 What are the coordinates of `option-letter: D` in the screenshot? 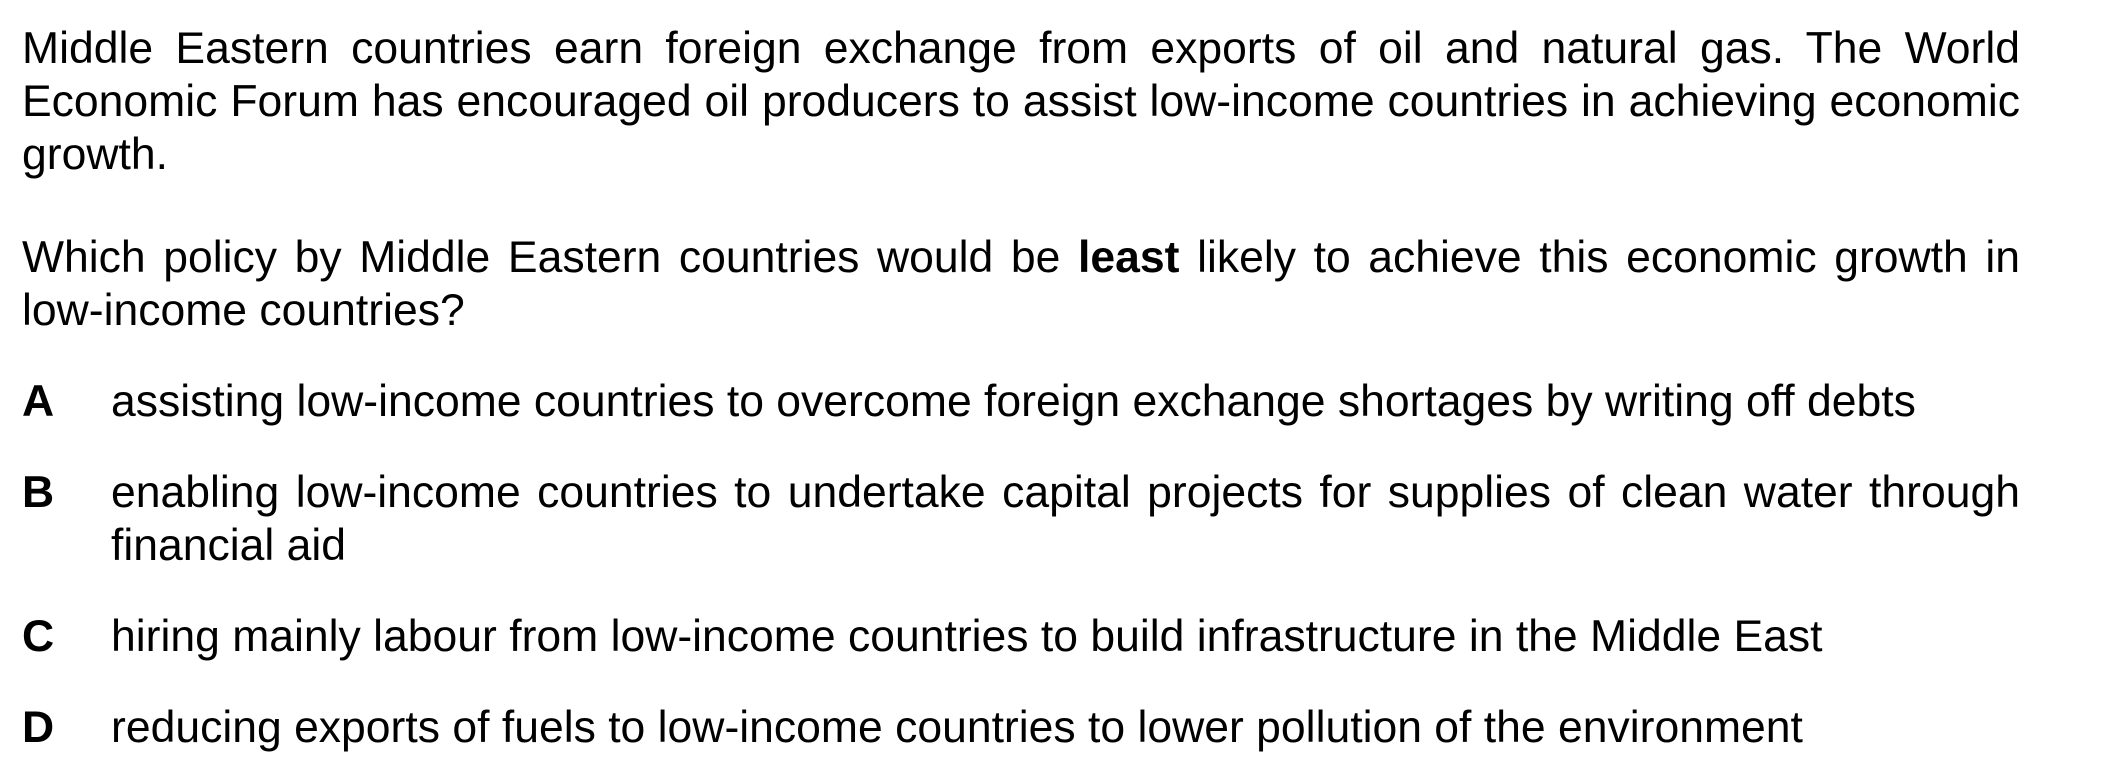 It's located at (38, 727).